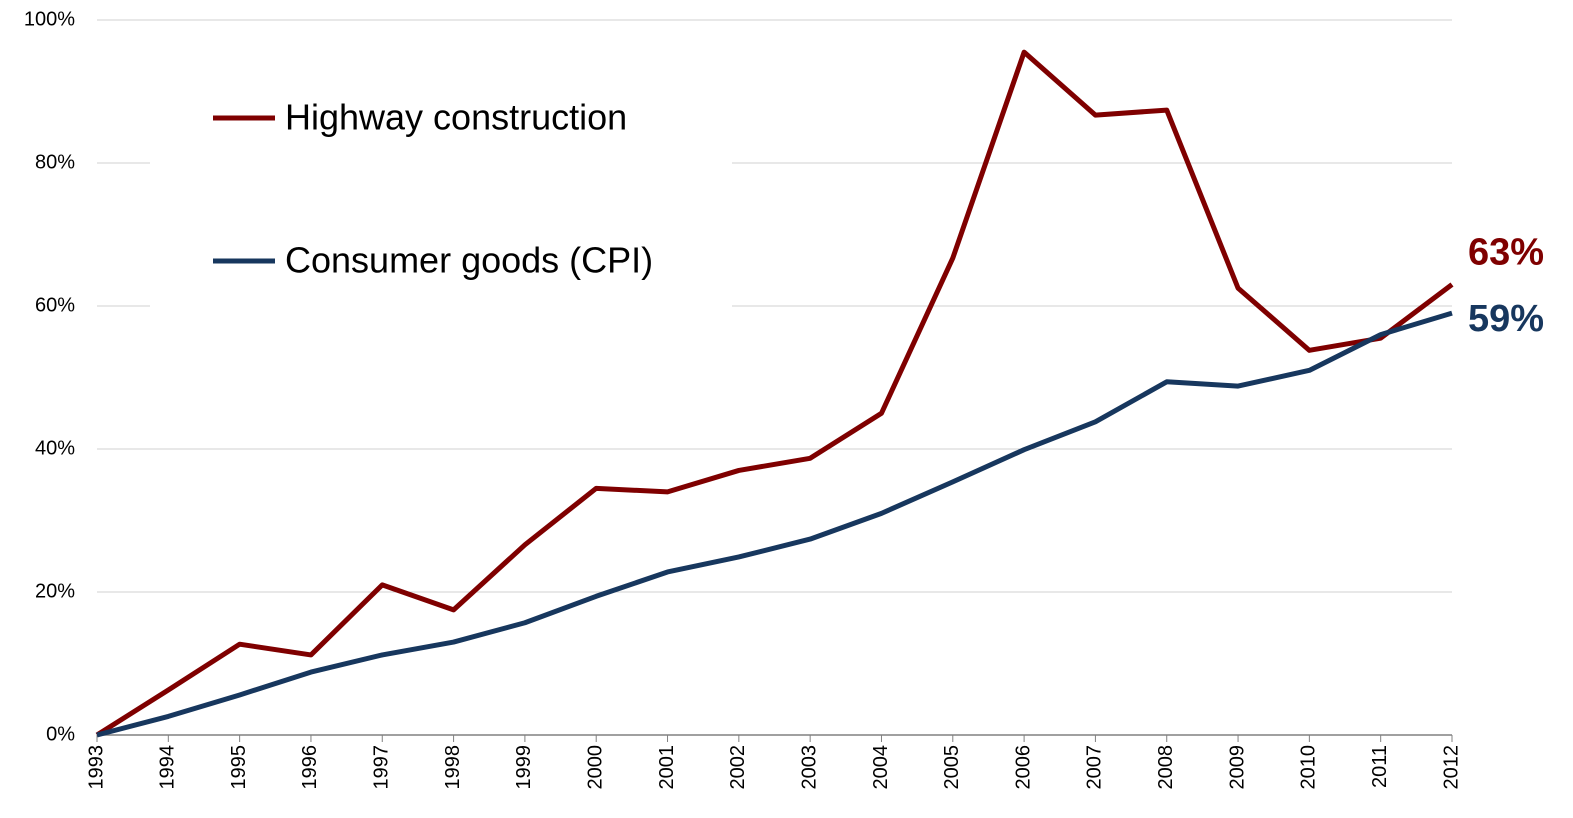 The width and height of the screenshot is (1573, 818). I want to click on x-tick-label: 1993, so click(96, 767).